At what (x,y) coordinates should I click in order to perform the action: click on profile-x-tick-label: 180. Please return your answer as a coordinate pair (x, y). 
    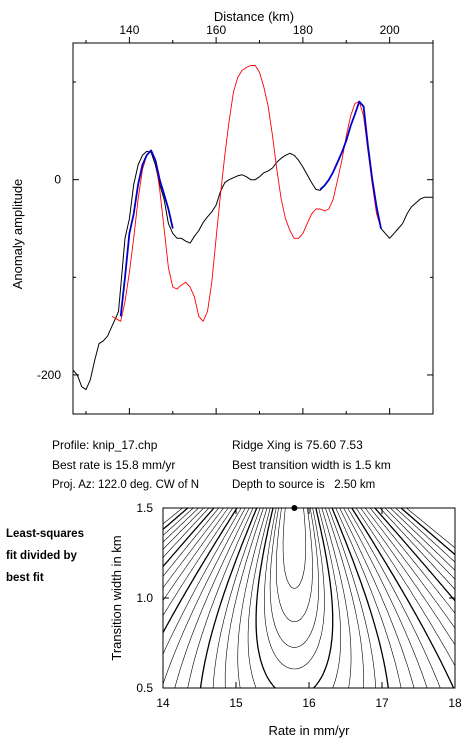
    Looking at the image, I should click on (303, 30).